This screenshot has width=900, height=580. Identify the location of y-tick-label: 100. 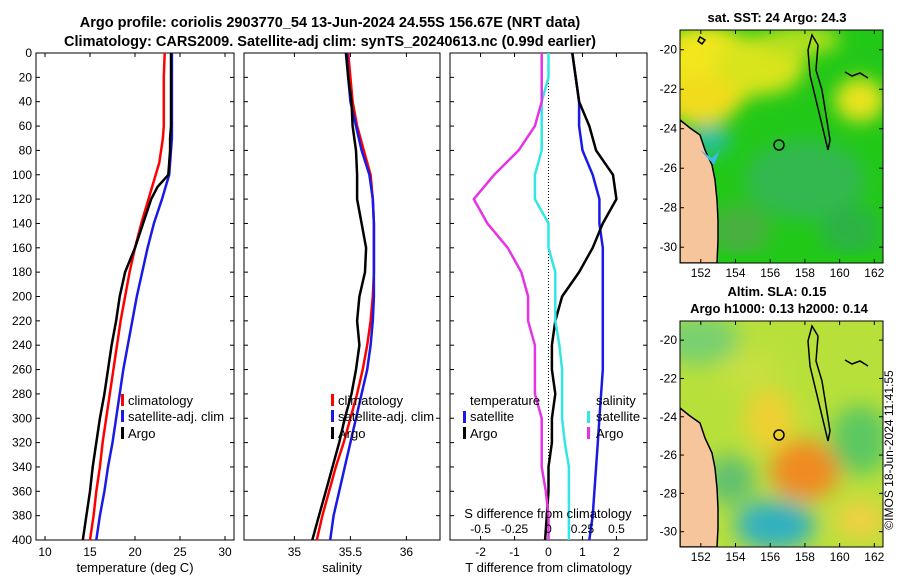
(22, 175).